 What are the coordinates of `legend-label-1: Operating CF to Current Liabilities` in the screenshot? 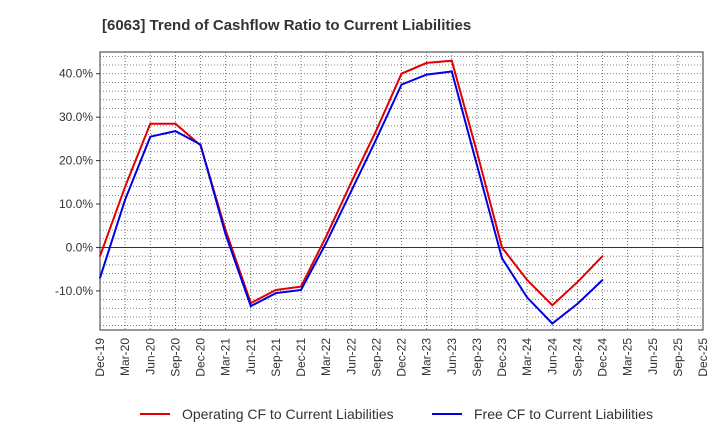 It's located at (288, 414).